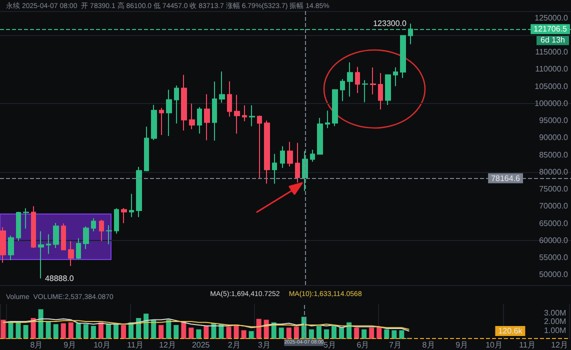 This screenshot has width=571, height=350. Describe the element at coordinates (551, 29) in the screenshot. I see `ref-line-label: 121706.5` at that location.